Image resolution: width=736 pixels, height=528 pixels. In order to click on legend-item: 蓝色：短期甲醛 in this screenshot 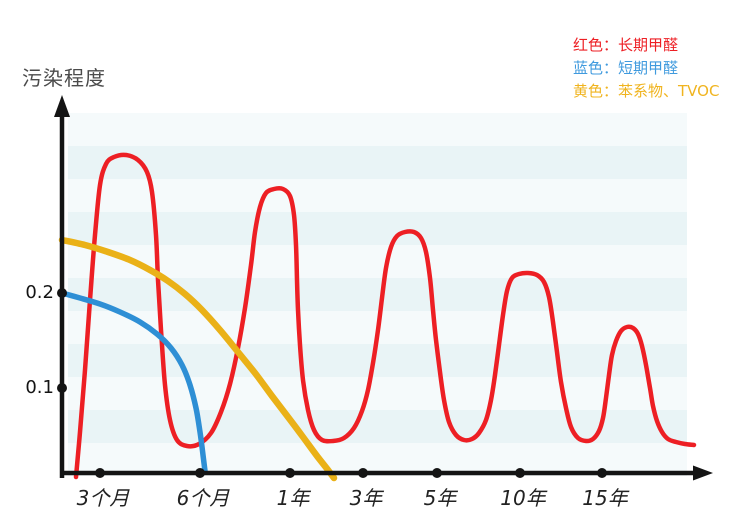, I will do `click(626, 68)`.